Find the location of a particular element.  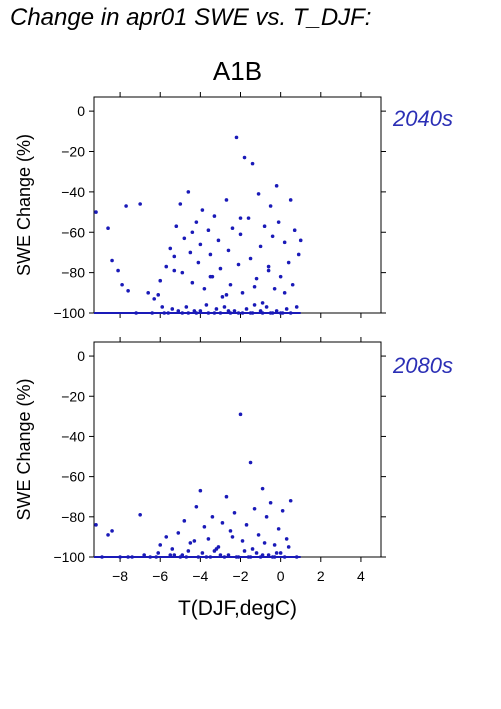

x-axis-title: T(DJF,degC) is located at coordinates (237, 608).